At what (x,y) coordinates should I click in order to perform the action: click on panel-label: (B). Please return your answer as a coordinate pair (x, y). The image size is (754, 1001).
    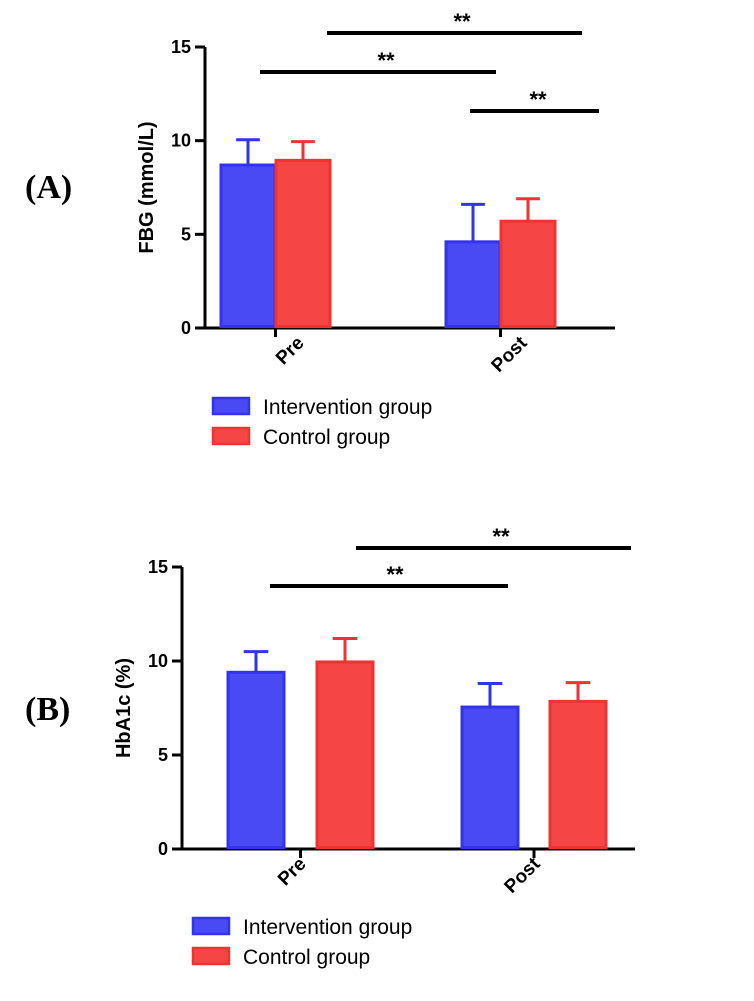
    Looking at the image, I should click on (47, 709).